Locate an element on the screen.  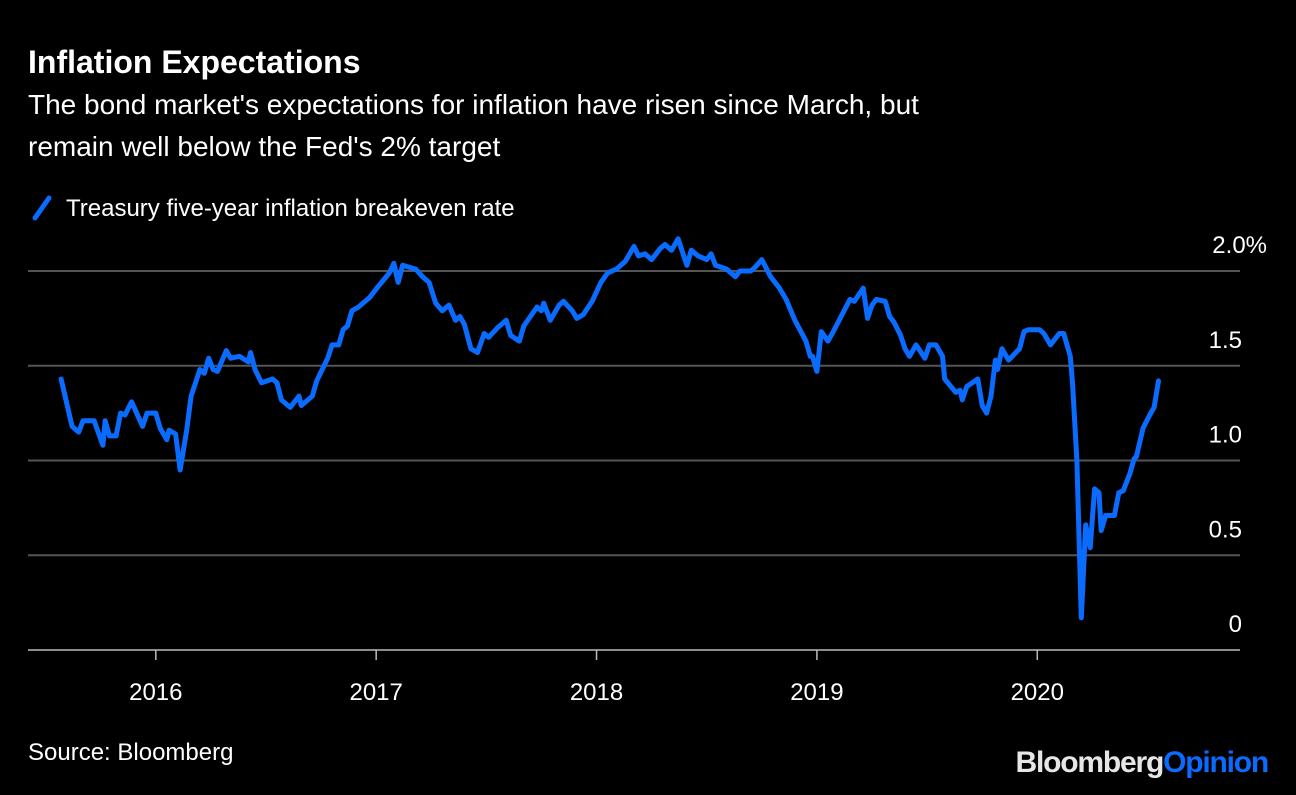
y-tick-label: 0 is located at coordinates (1235, 624).